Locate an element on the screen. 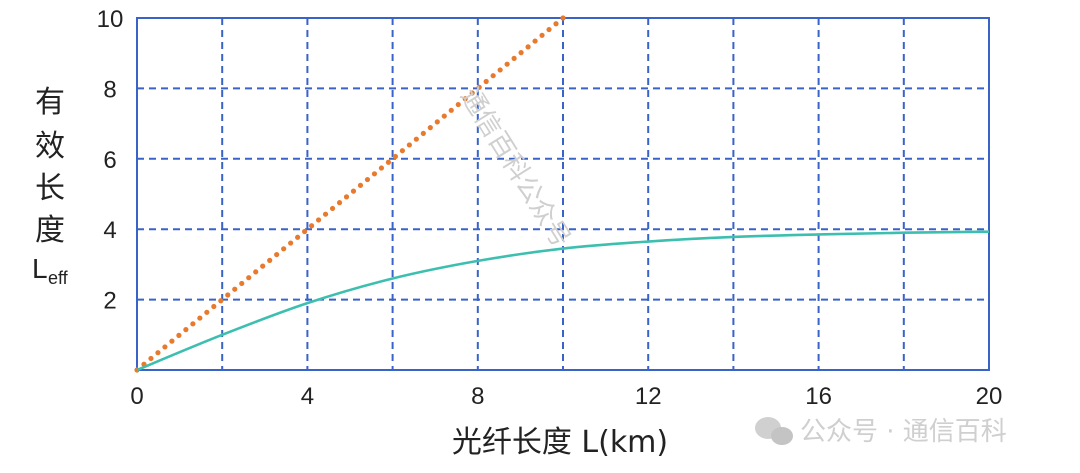 This screenshot has height=473, width=1080. x-tick-label: 4 is located at coordinates (307, 396).